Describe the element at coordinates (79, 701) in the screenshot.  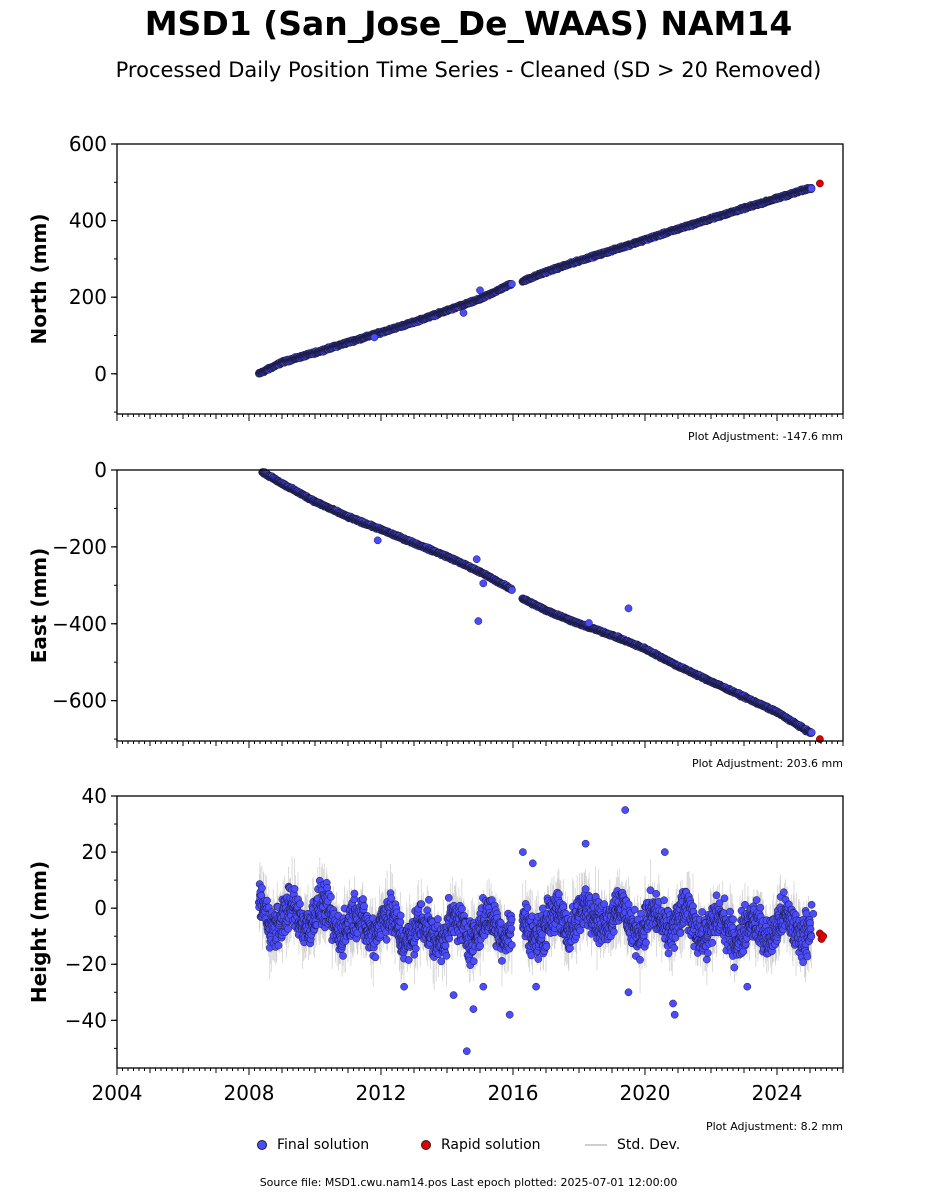
I see `y-tick-label: −600` at that location.